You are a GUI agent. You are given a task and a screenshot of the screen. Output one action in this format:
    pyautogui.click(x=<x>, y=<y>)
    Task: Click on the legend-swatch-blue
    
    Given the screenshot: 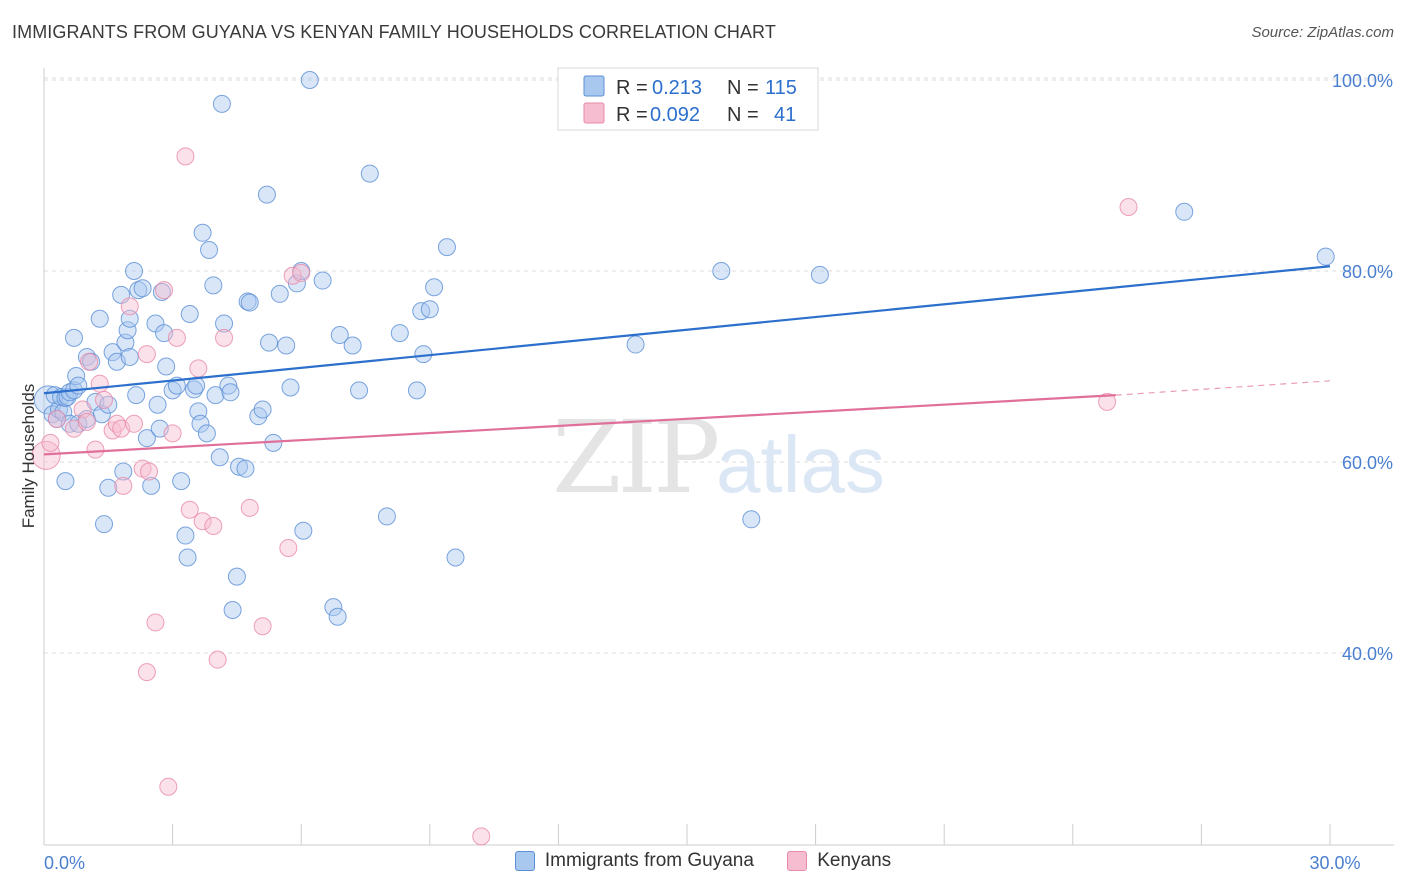 What is the action you would take?
    pyautogui.click(x=594, y=86)
    